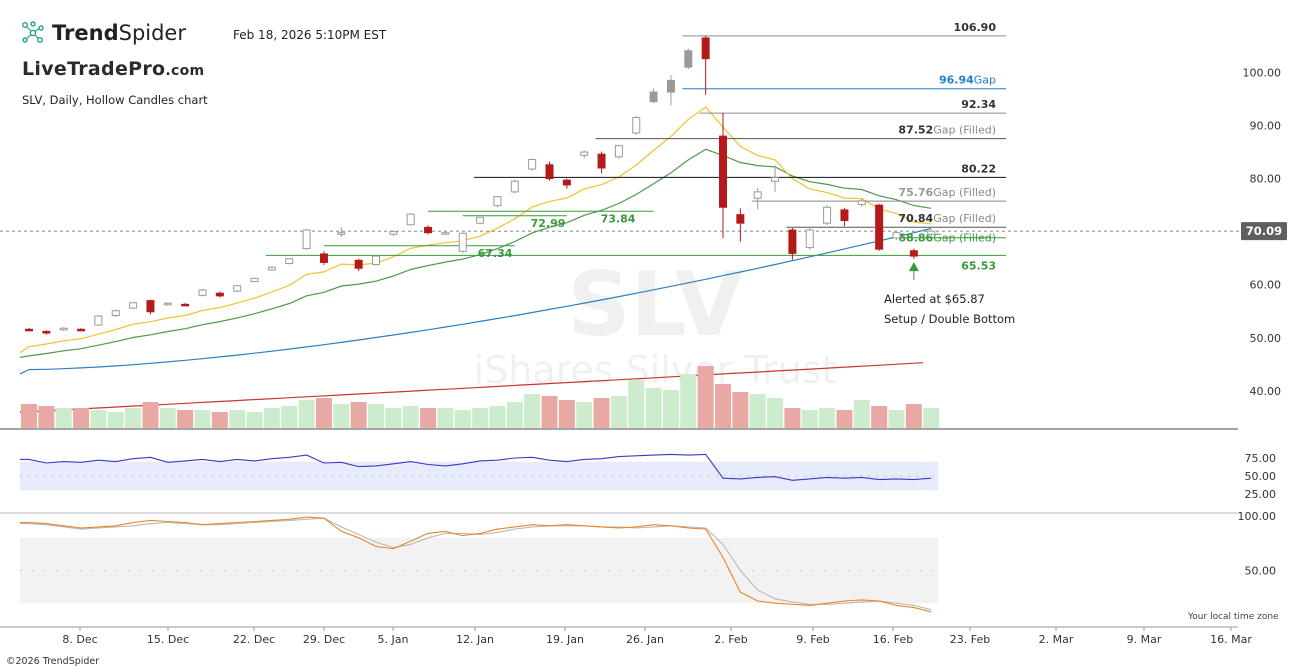  I want to click on x-tick-label: 12. Jan, so click(475, 639).